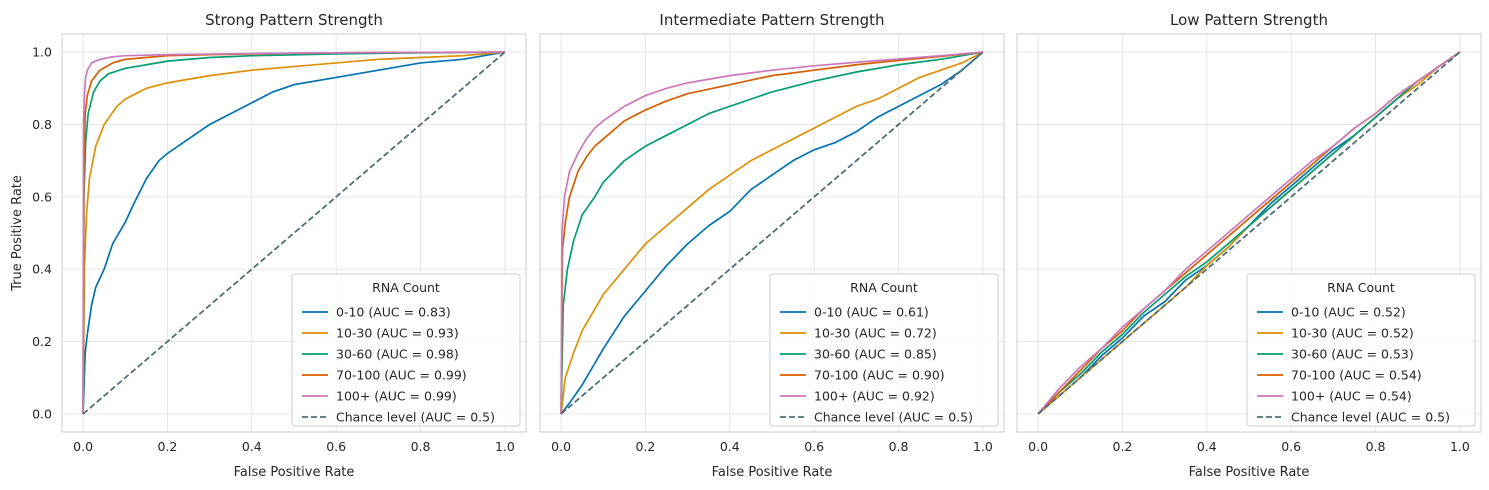  I want to click on y-tick-label: 0.8, so click(42, 124).